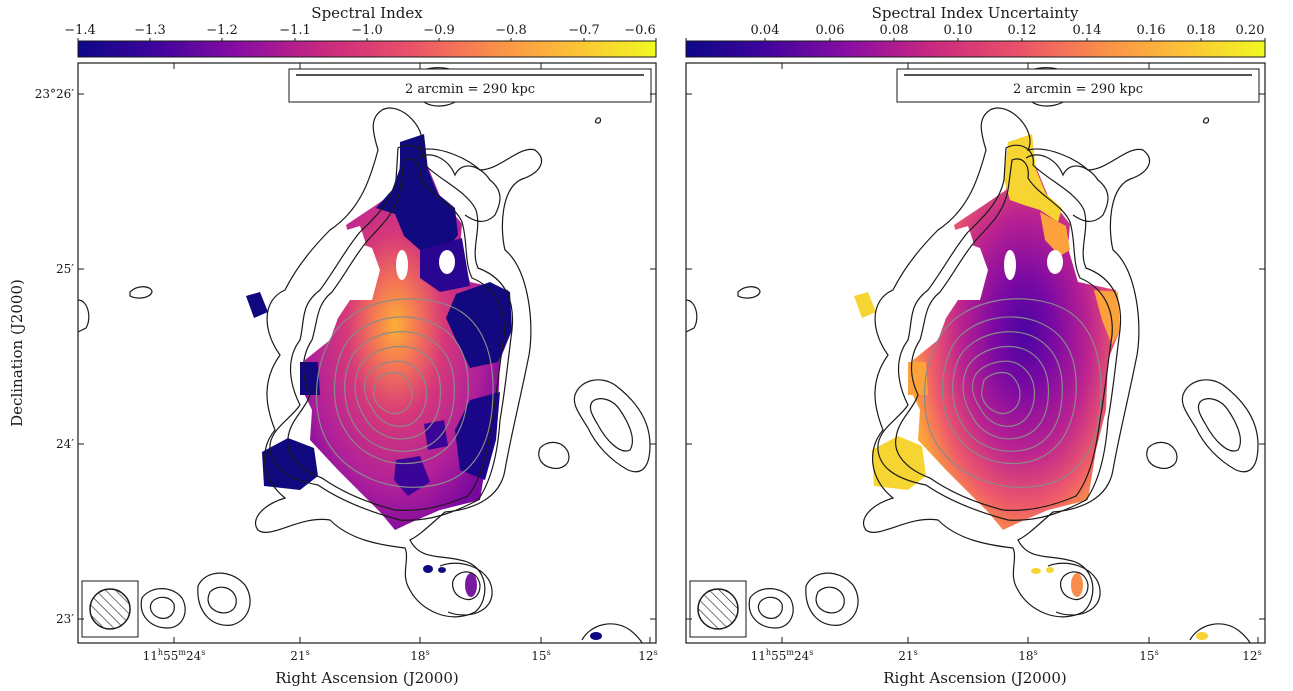 The height and width of the screenshot is (691, 1293). Describe the element at coordinates (975, 39) in the screenshot. I see `right-colorbar-ticks` at that location.